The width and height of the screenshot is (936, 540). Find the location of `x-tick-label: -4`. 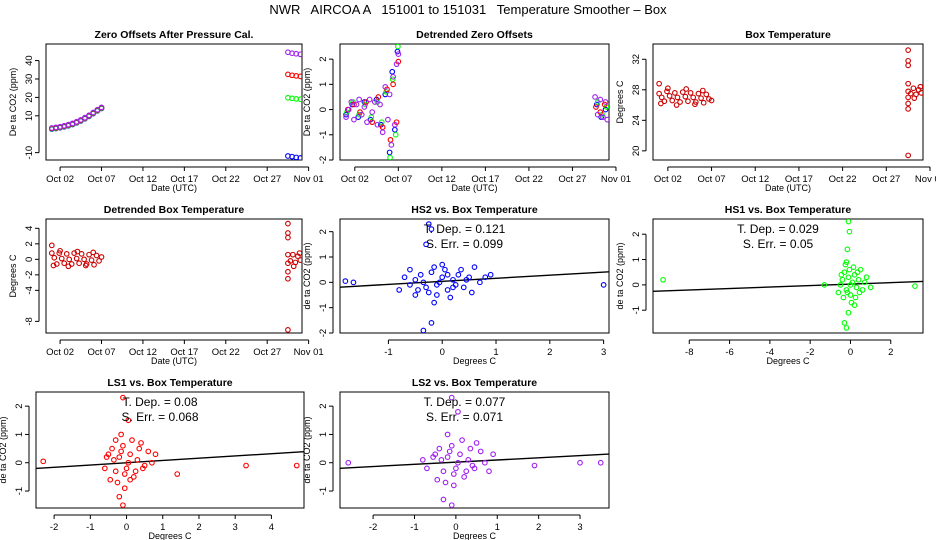

x-tick-label: -4 is located at coordinates (770, 352).